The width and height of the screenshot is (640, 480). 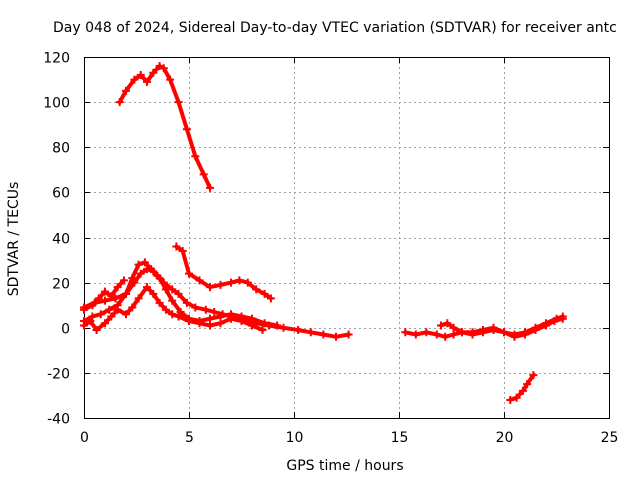 I want to click on y-tick-label: 100, so click(x=56, y=104).